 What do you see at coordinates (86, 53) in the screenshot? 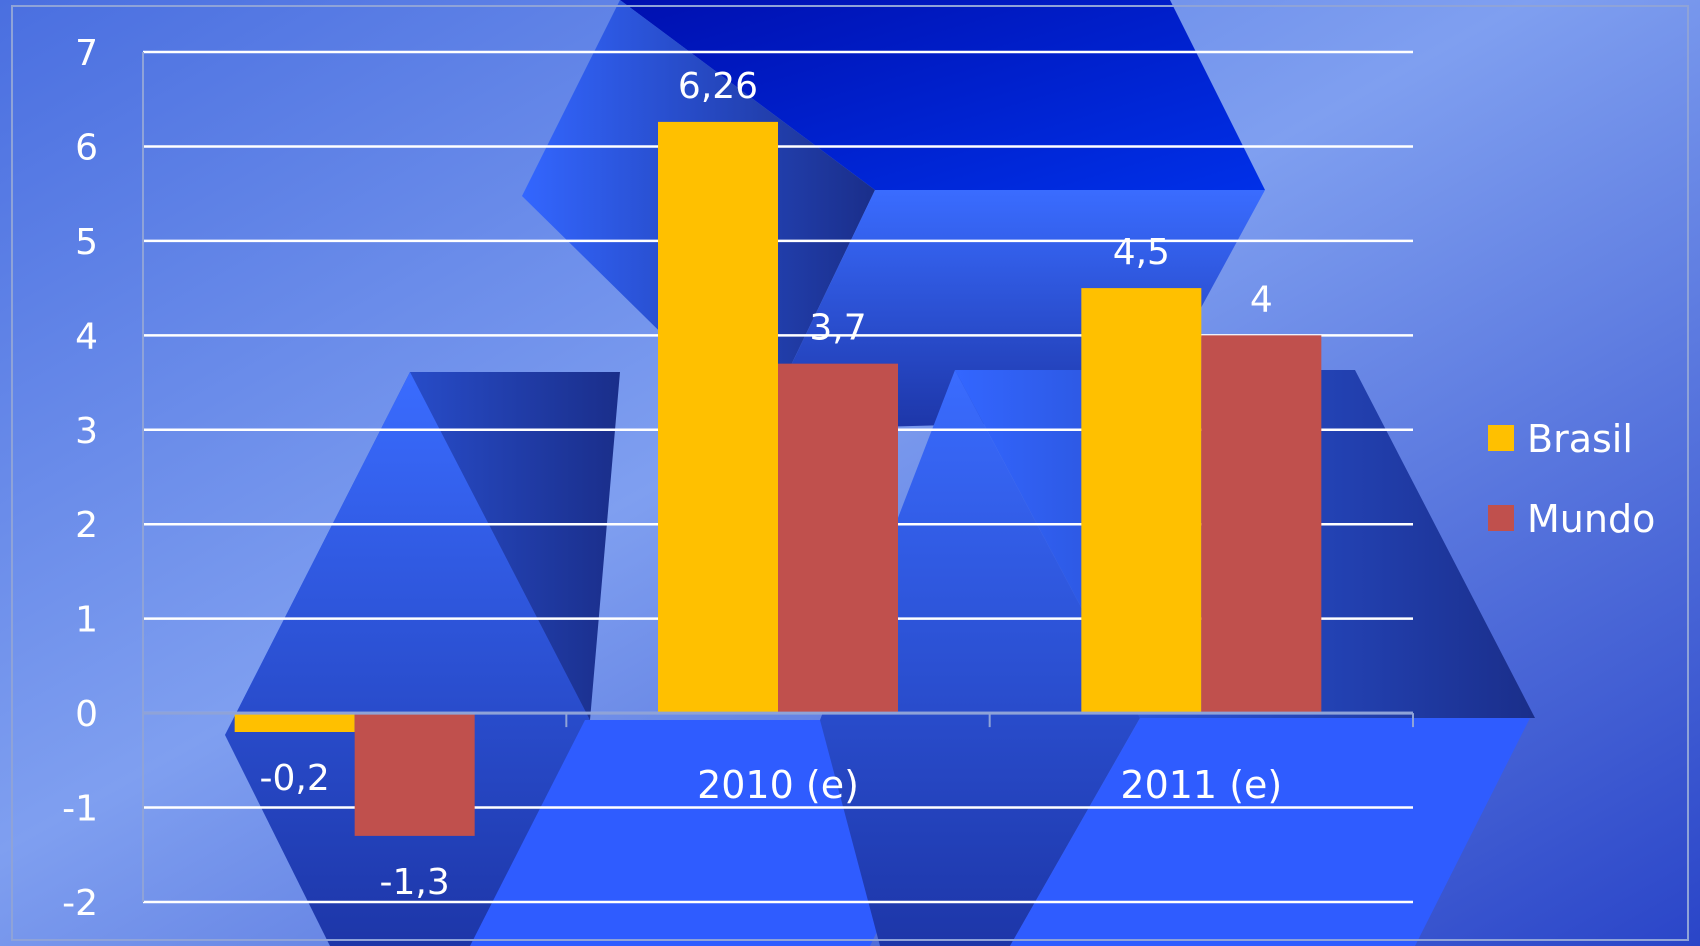
I see `y-tick-label: 7` at bounding box center [86, 53].